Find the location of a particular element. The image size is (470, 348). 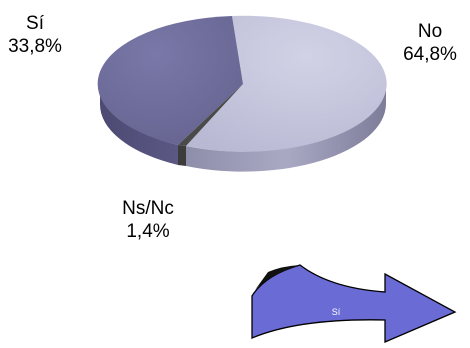

pie-slice-nsnc is located at coordinates (210, 115).